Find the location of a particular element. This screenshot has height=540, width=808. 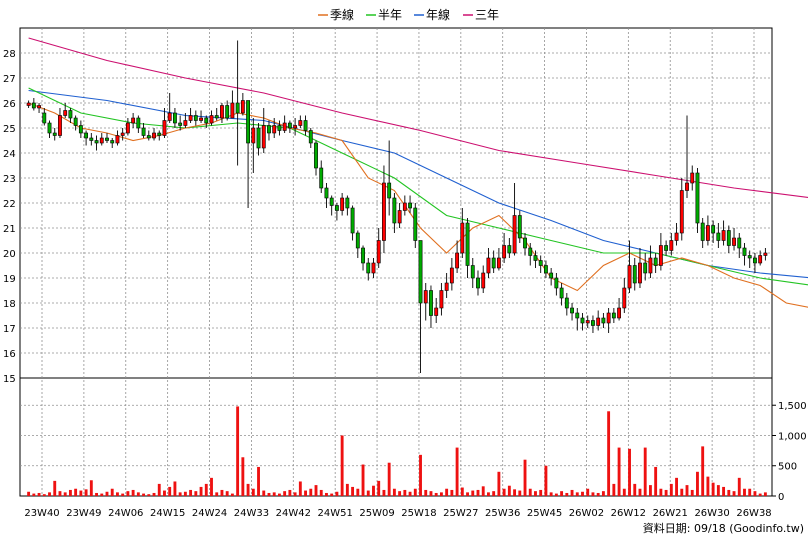

volume-tick-label: 1,000 is located at coordinates (792, 436).